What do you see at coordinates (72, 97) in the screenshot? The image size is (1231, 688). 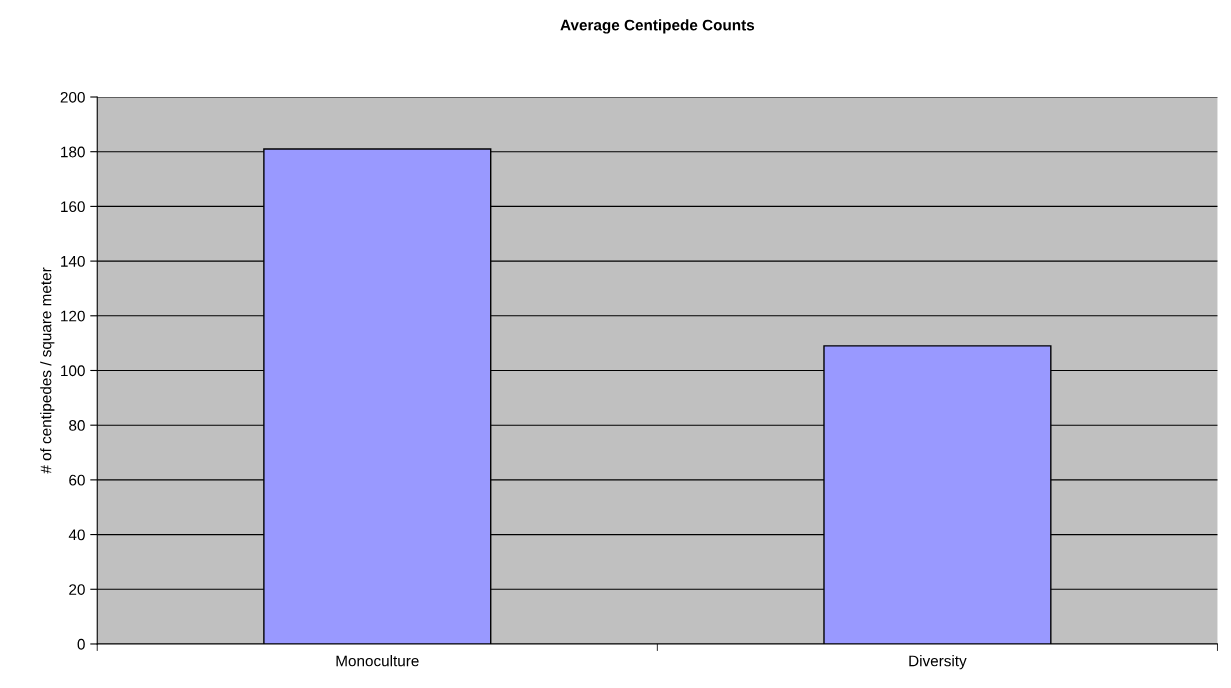 I see `y-tick-label: 200` at bounding box center [72, 97].